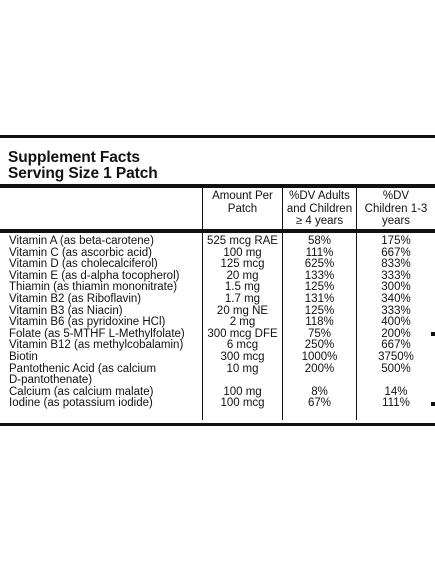 The width and height of the screenshot is (435, 569). What do you see at coordinates (97, 333) in the screenshot?
I see `nutrient-name: Folate (as 5-MTHF L-Methylfolate)` at bounding box center [97, 333].